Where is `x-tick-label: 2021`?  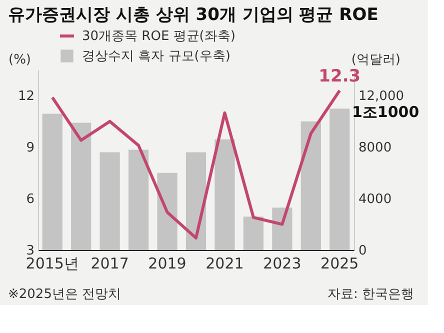 x-tick-label: 2021 is located at coordinates (225, 263).